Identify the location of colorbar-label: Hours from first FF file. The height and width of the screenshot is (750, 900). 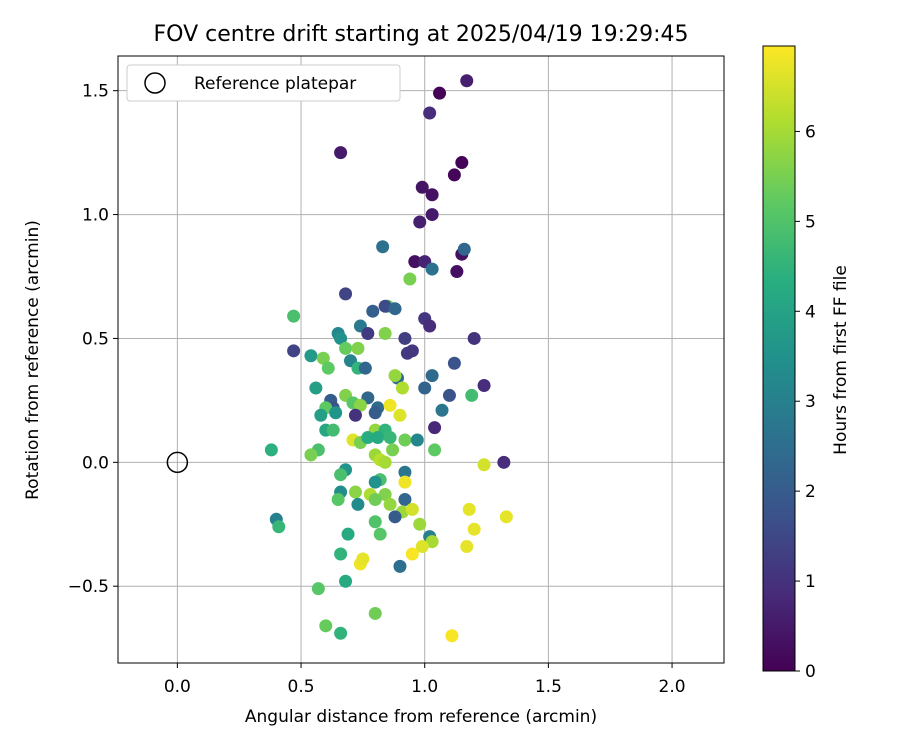
(841, 360).